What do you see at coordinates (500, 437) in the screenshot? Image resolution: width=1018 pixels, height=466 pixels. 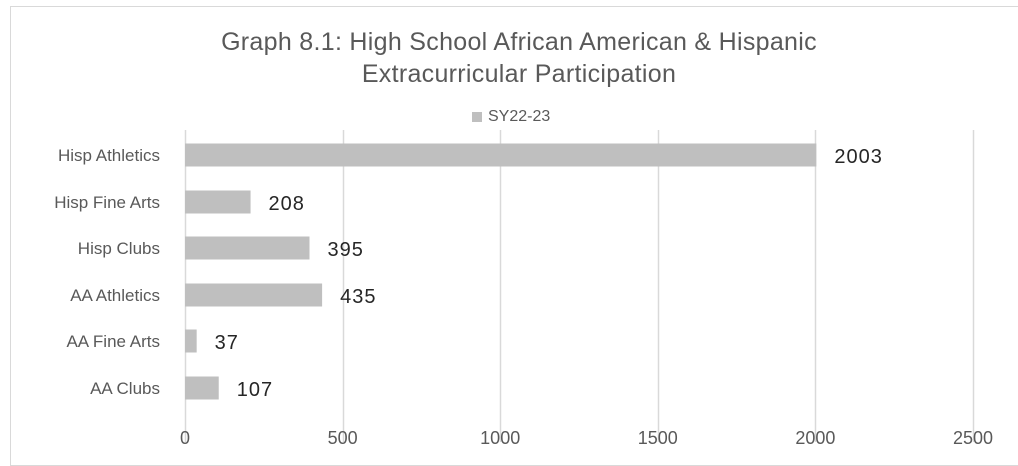 I see `x-tick-label: 1000` at bounding box center [500, 437].